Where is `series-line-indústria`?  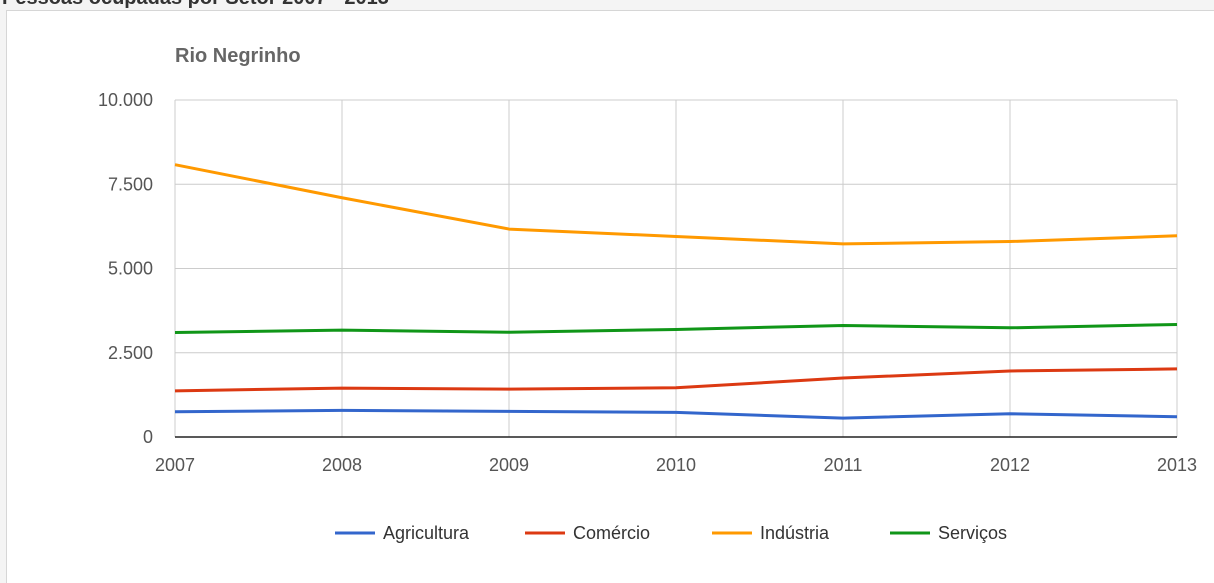 series-line-indústria is located at coordinates (676, 204).